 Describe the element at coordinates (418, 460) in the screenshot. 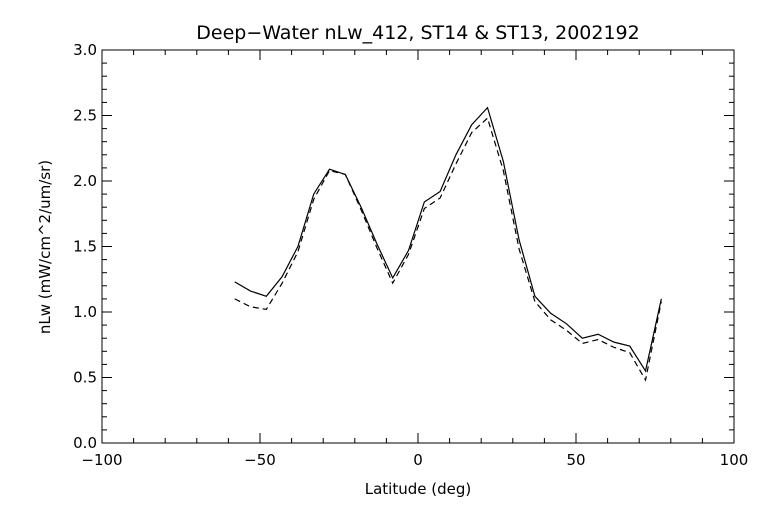

I see `x-tick-label: 0` at that location.